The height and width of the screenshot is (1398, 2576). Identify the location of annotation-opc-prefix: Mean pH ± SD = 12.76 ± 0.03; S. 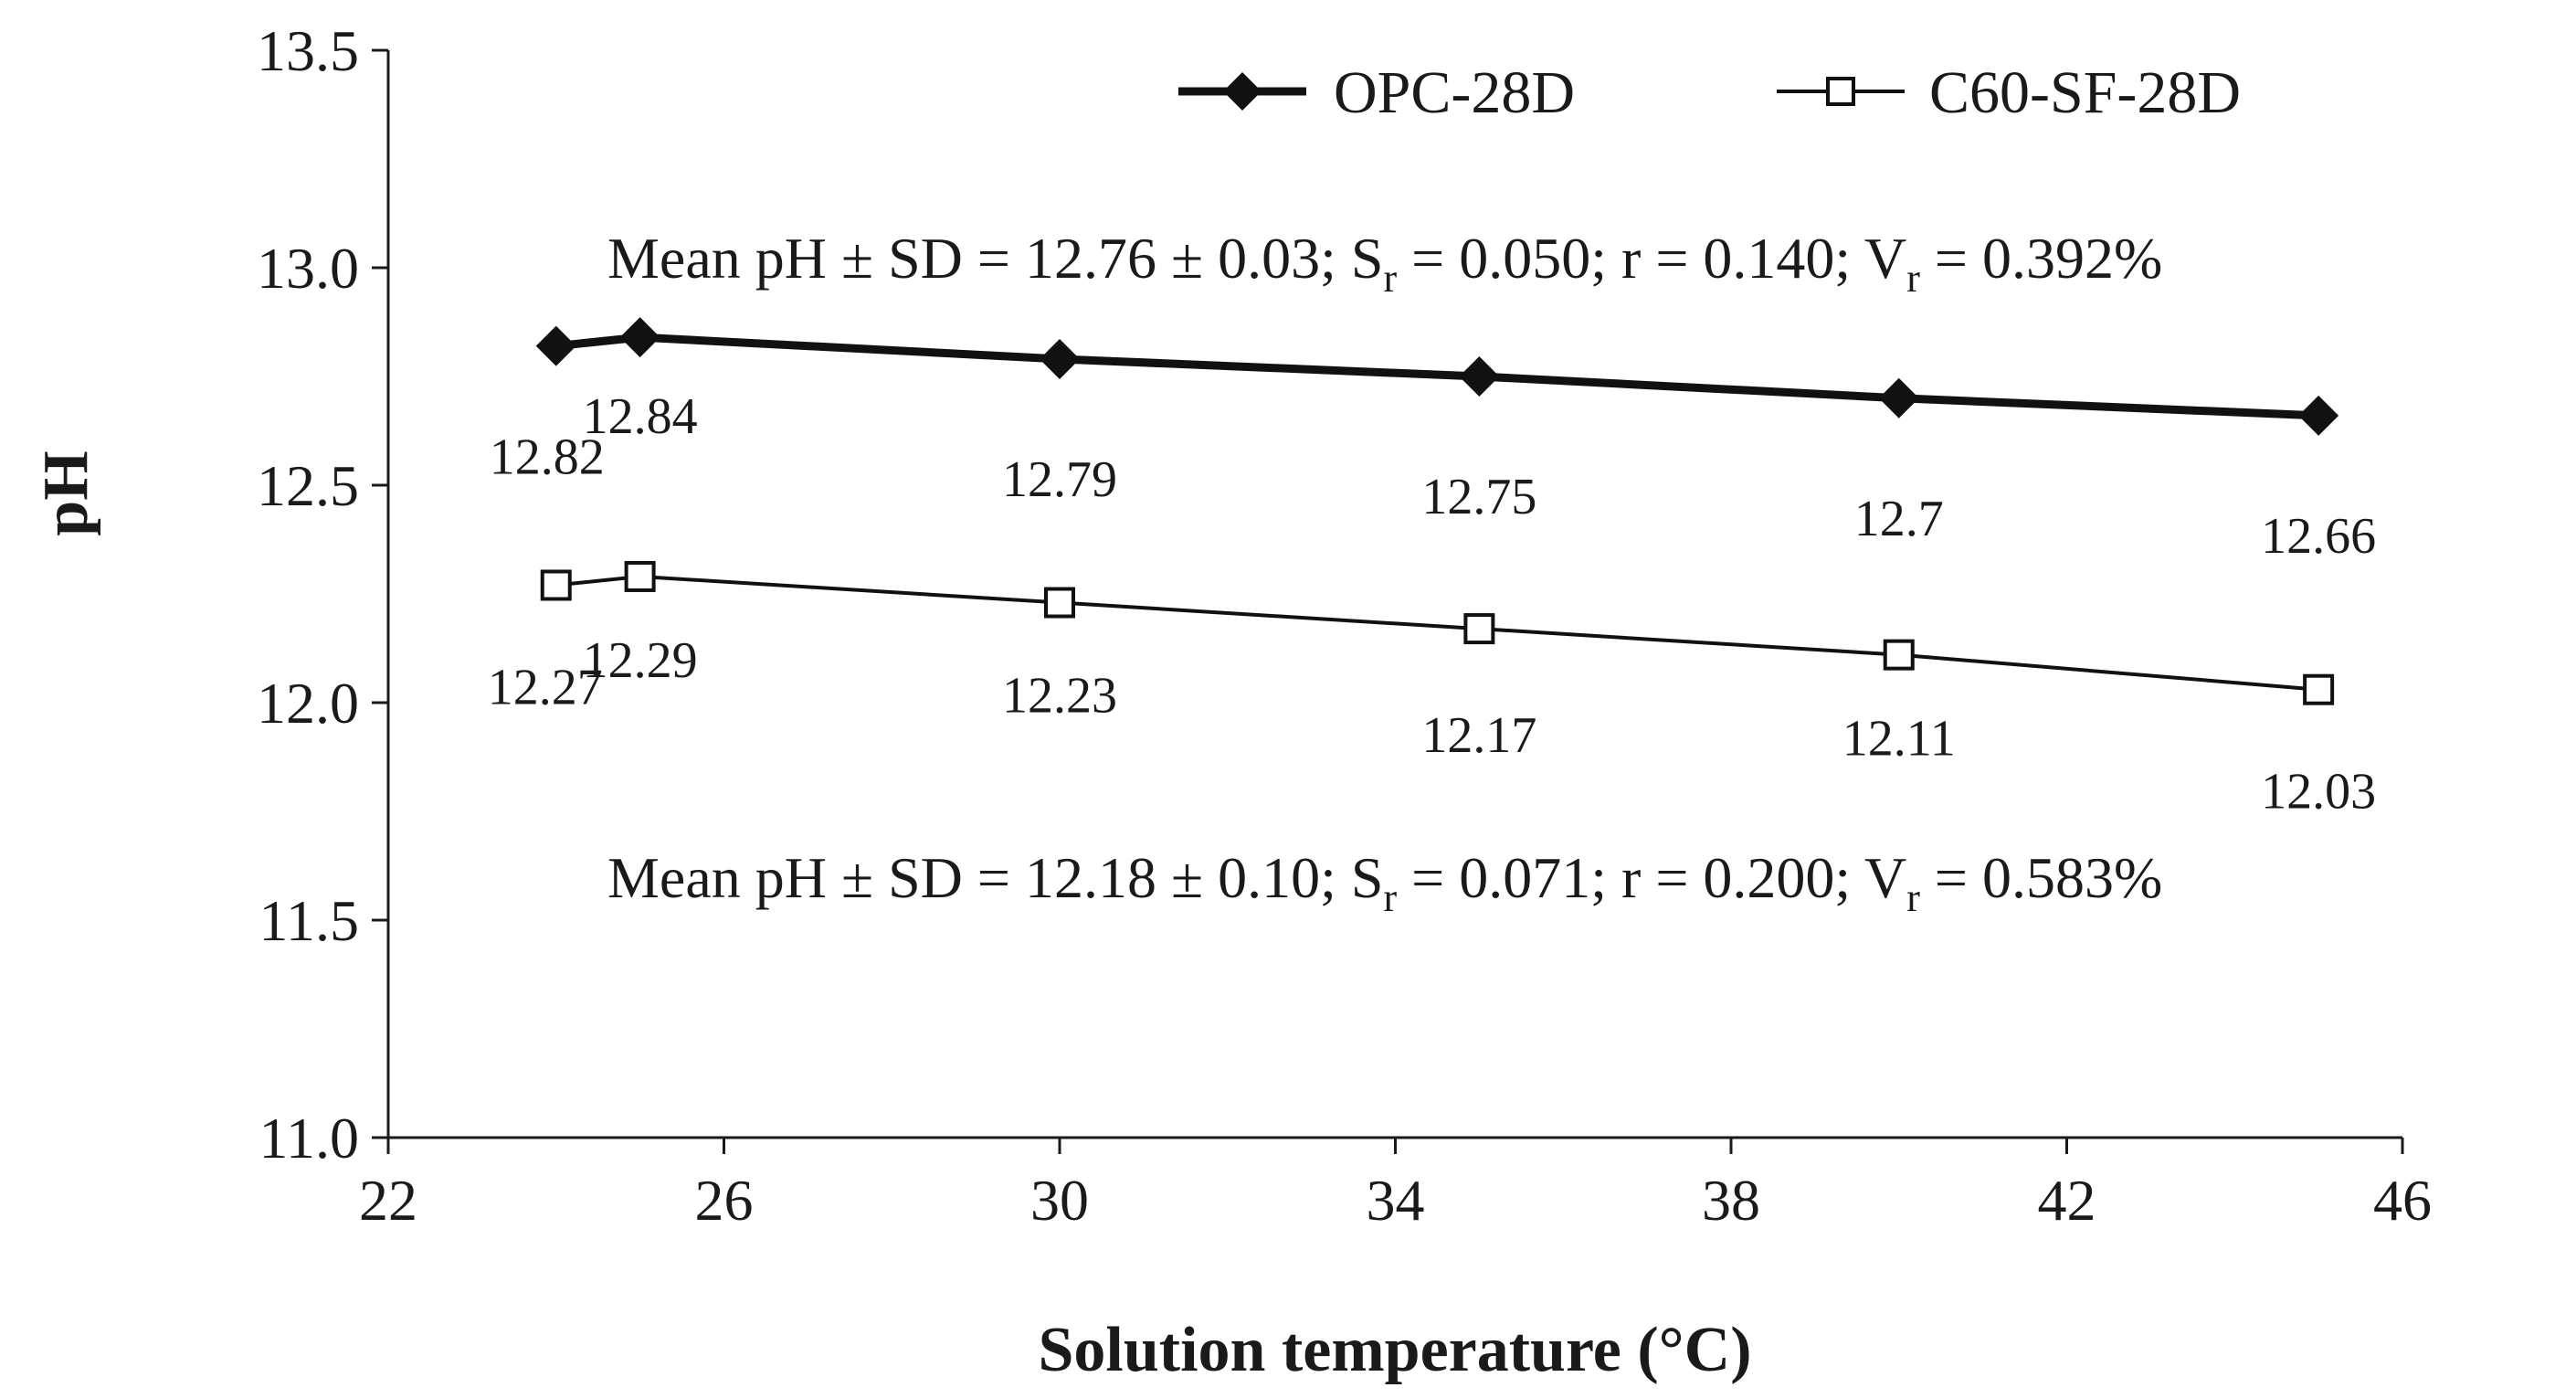
(995, 258).